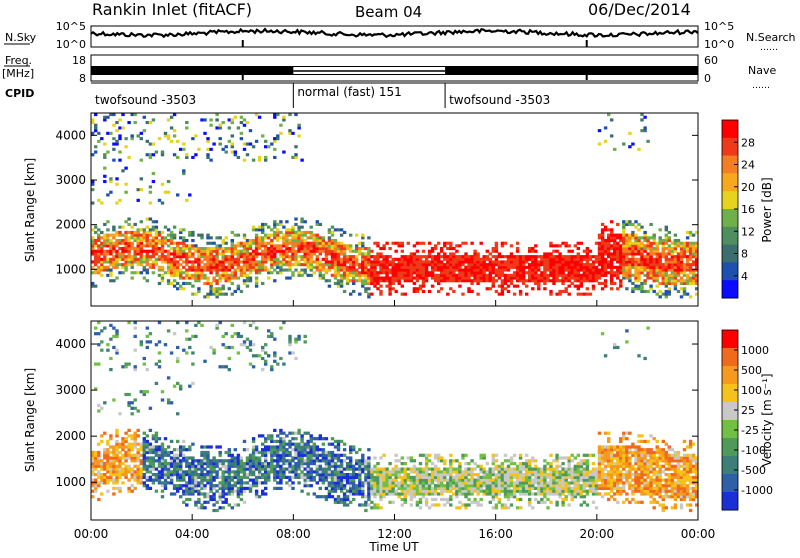  Describe the element at coordinates (755, 350) in the screenshot. I see `velocity-colorbar-tick-0: 1000` at that location.